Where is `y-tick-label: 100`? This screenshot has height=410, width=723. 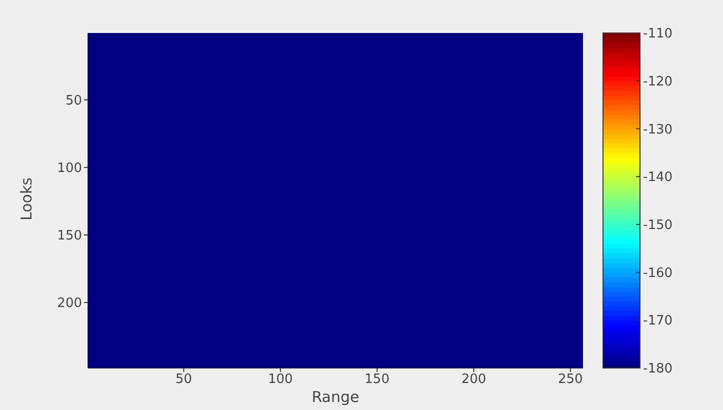 y-tick-label: 100 is located at coordinates (69, 168).